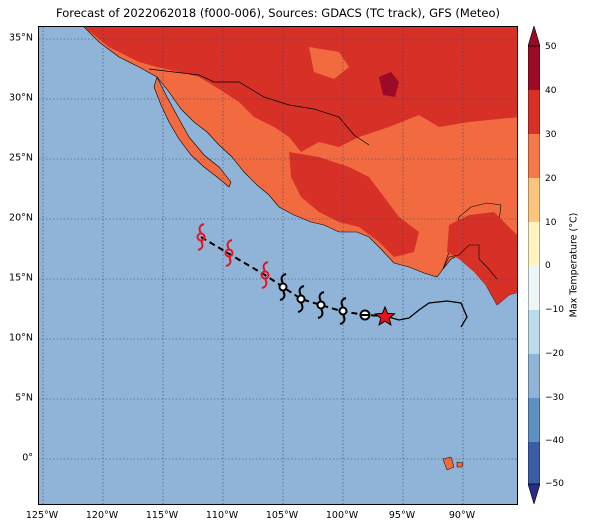  What do you see at coordinates (554, 398) in the screenshot?
I see `colorbar-tick-m30: −30` at bounding box center [554, 398].